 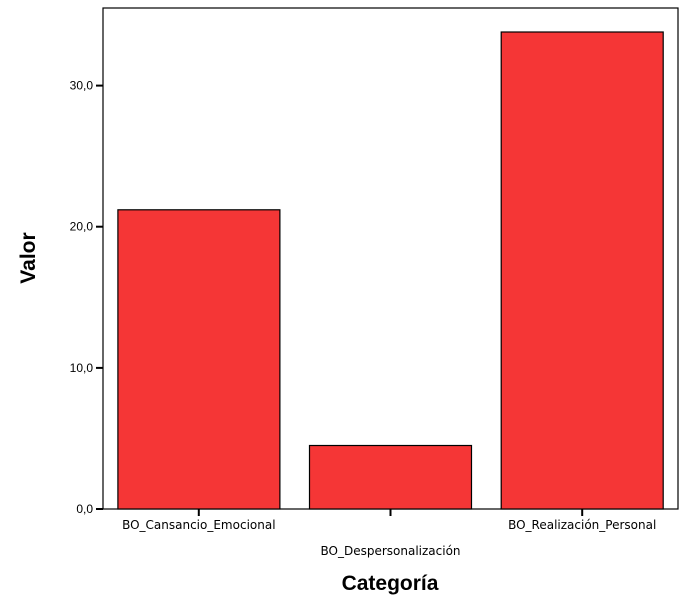 What do you see at coordinates (82, 227) in the screenshot?
I see `y-tick-label: 20,0` at bounding box center [82, 227].